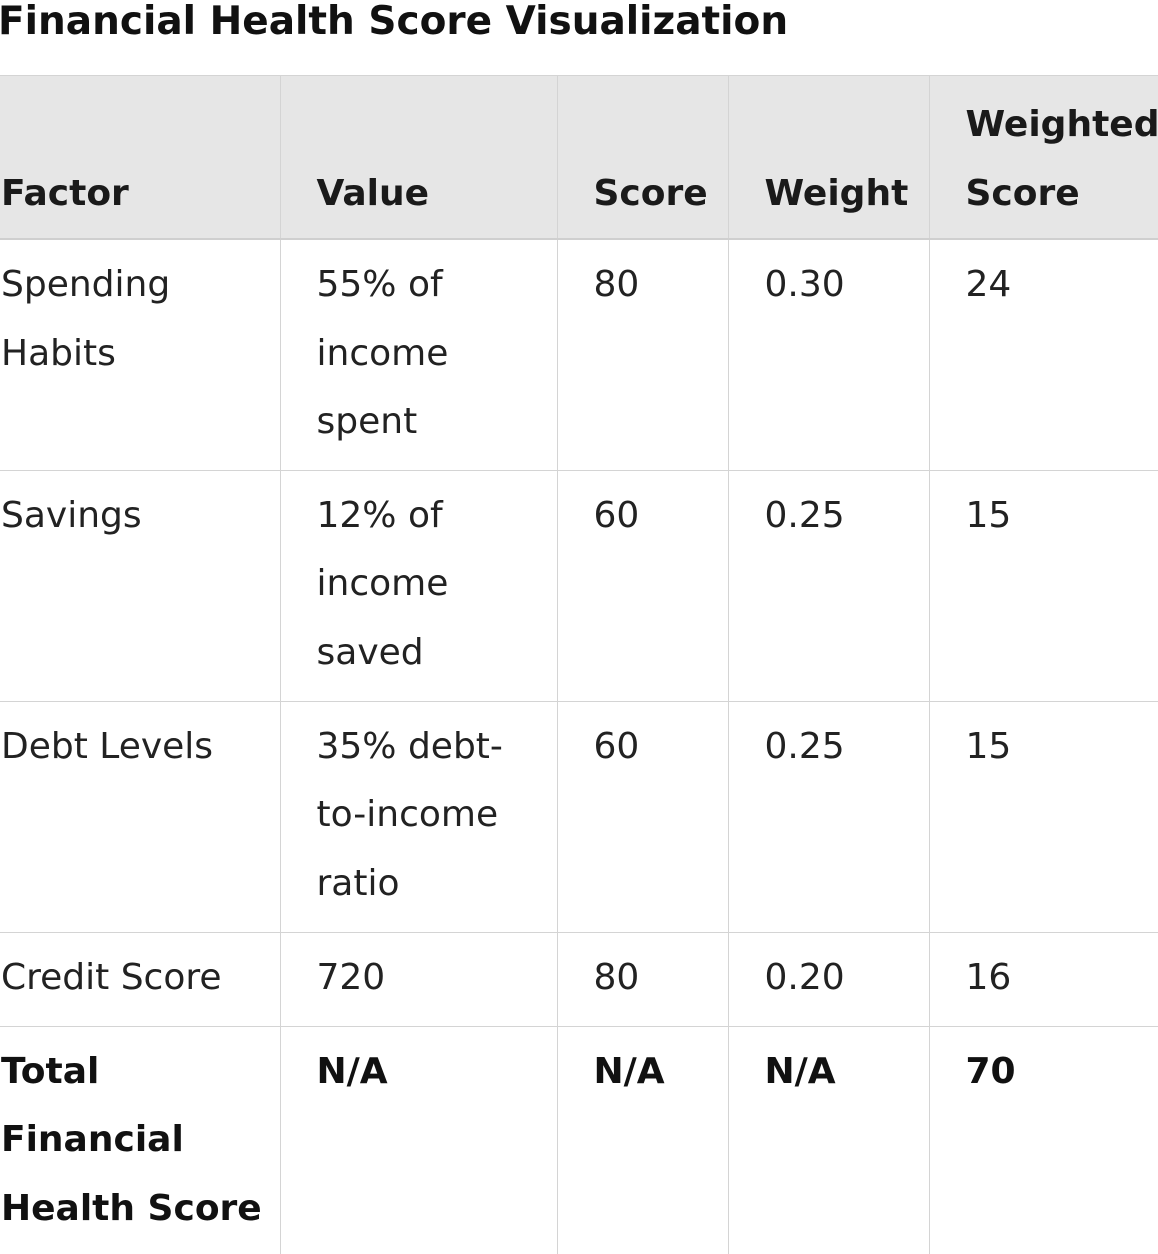 The width and height of the screenshot is (1158, 1254). What do you see at coordinates (419, 1140) in the screenshot?
I see `total-value: N/A` at bounding box center [419, 1140].